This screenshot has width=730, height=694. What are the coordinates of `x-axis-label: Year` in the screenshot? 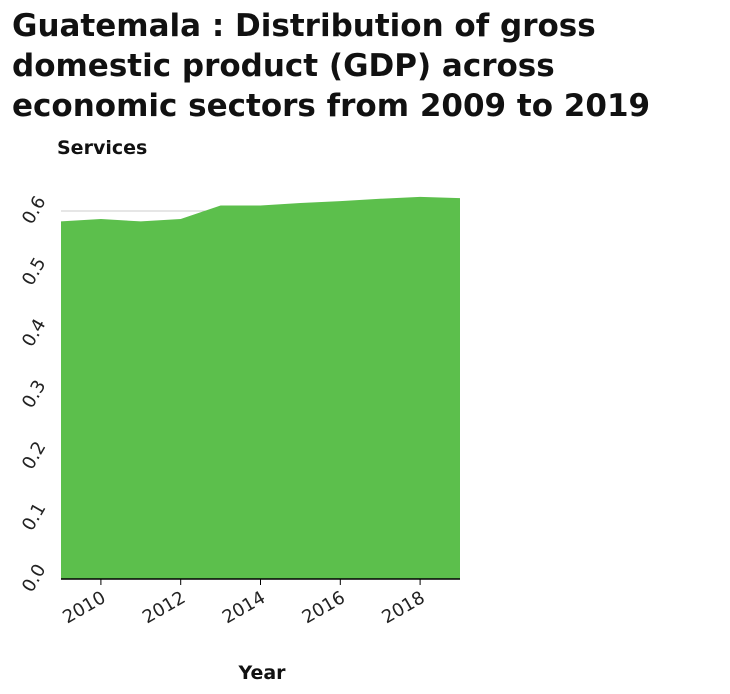 It's located at (261, 673).